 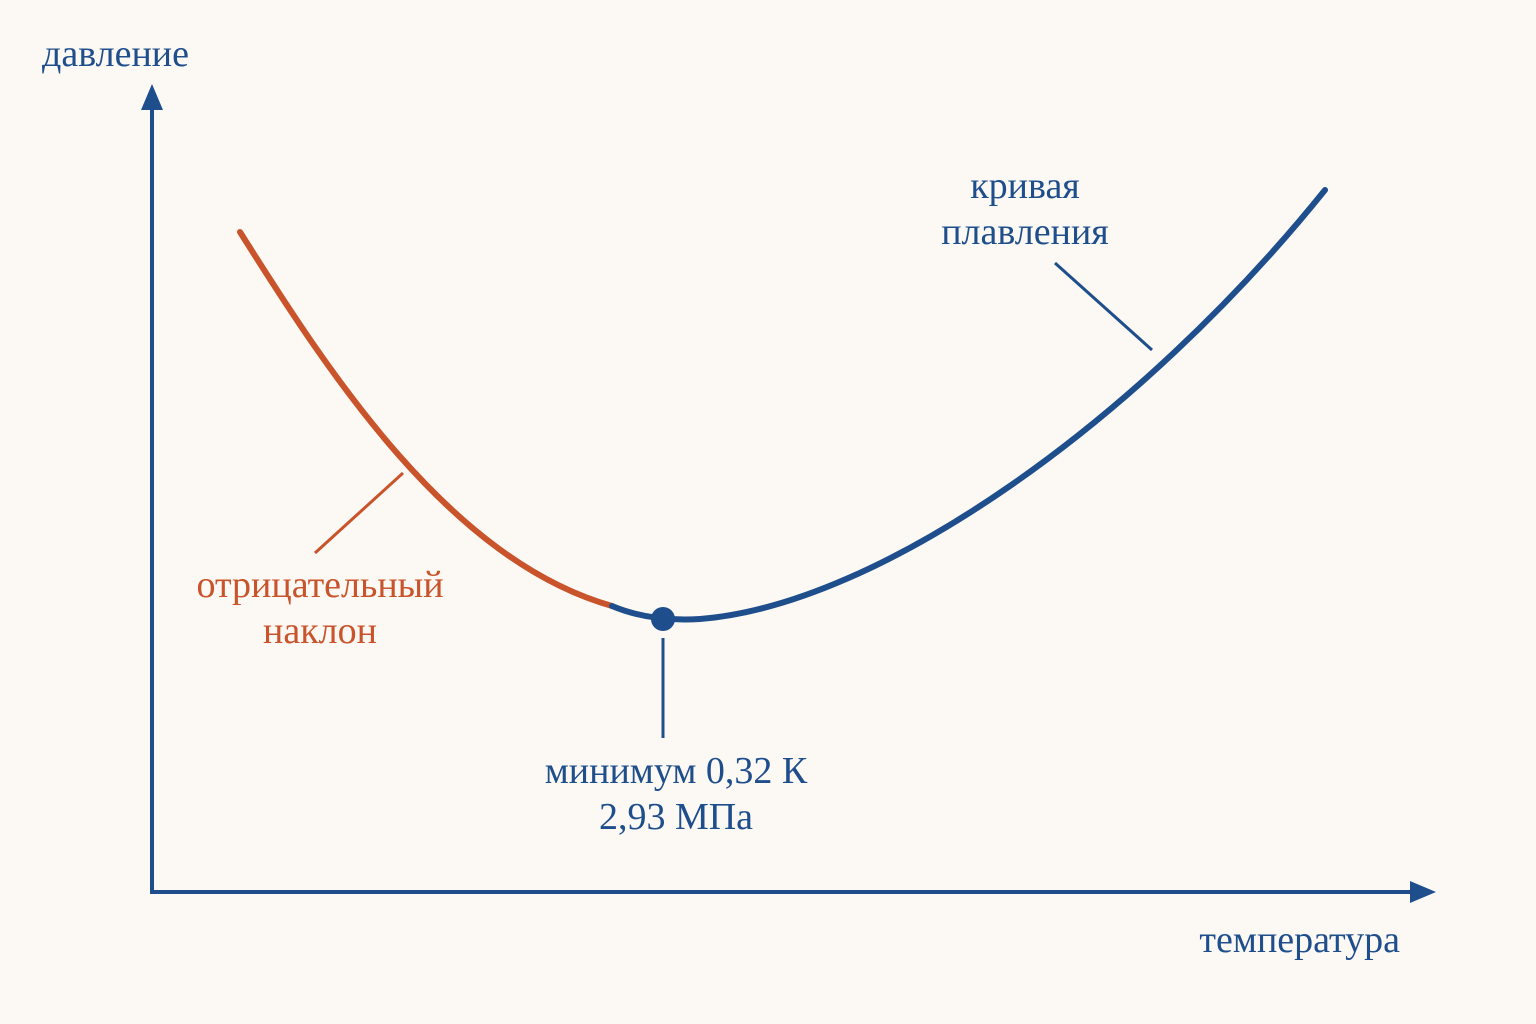 What do you see at coordinates (426, 419) in the screenshot?
I see `negative-slope-curve` at bounding box center [426, 419].